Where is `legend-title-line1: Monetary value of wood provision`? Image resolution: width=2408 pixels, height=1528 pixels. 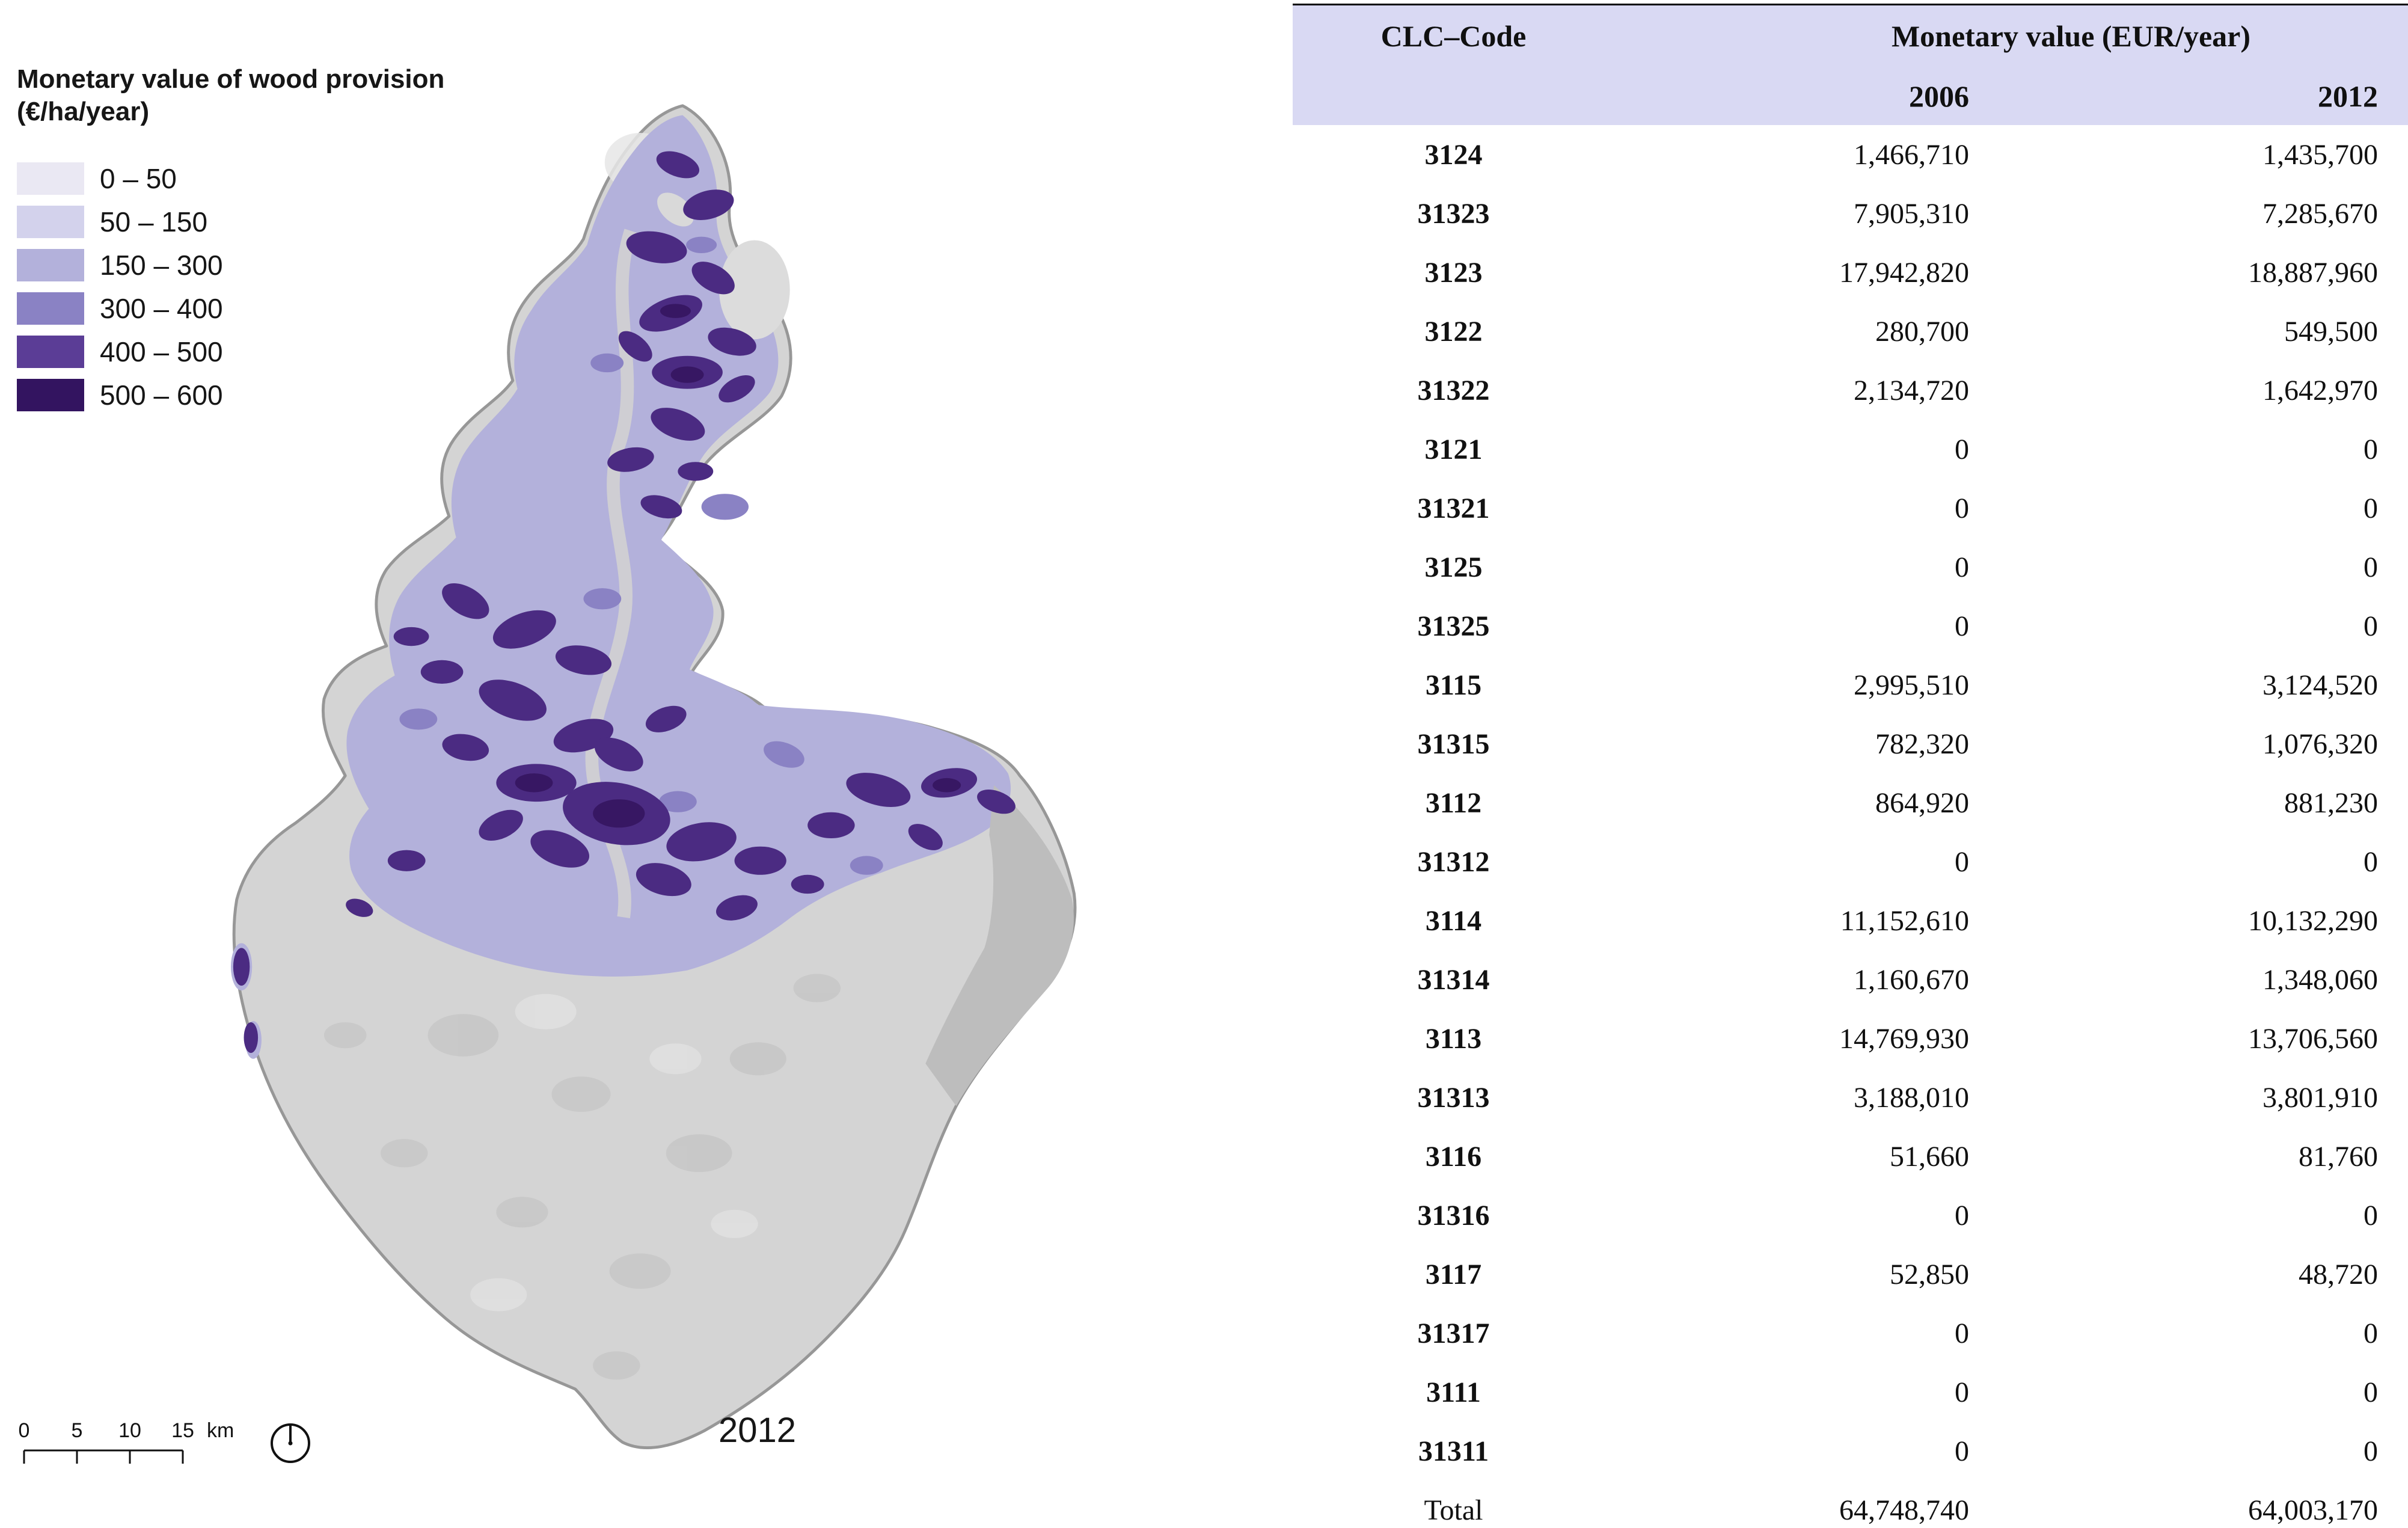
legend-title-line1: Monetary value of wood provision is located at coordinates (231, 79).